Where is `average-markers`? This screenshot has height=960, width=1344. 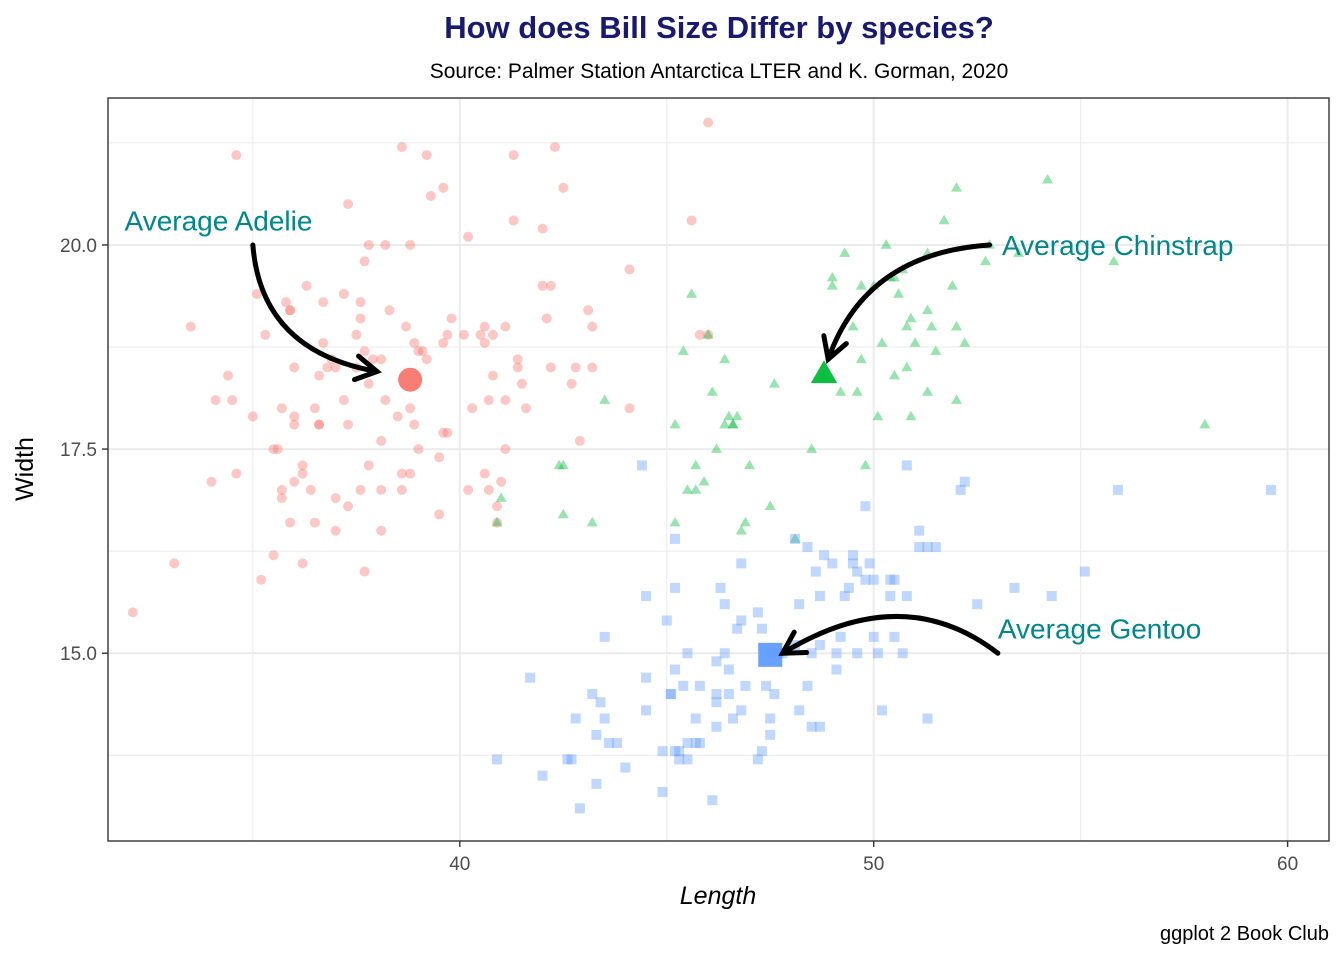
average-markers is located at coordinates (618, 513).